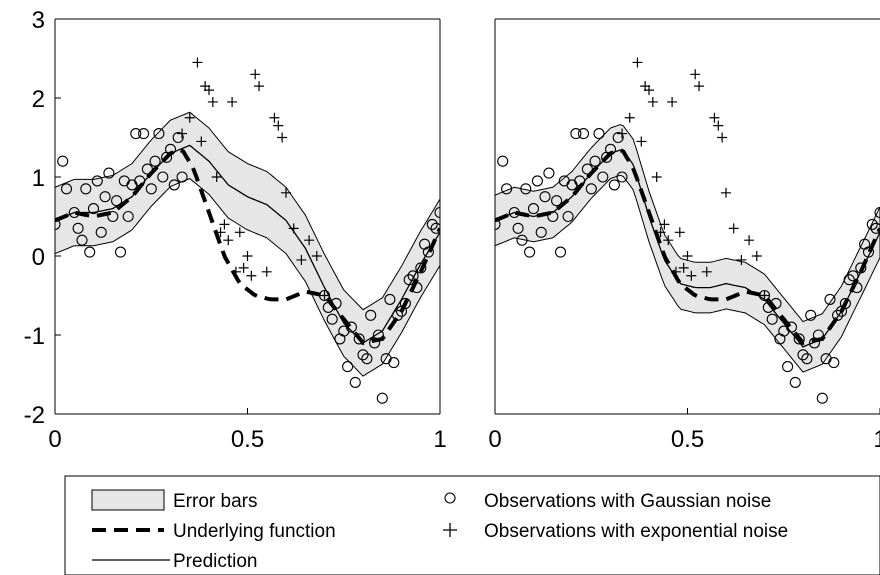 This screenshot has height=575, width=880. What do you see at coordinates (254, 531) in the screenshot?
I see `legend-underlying-function-label: Underlying function` at bounding box center [254, 531].